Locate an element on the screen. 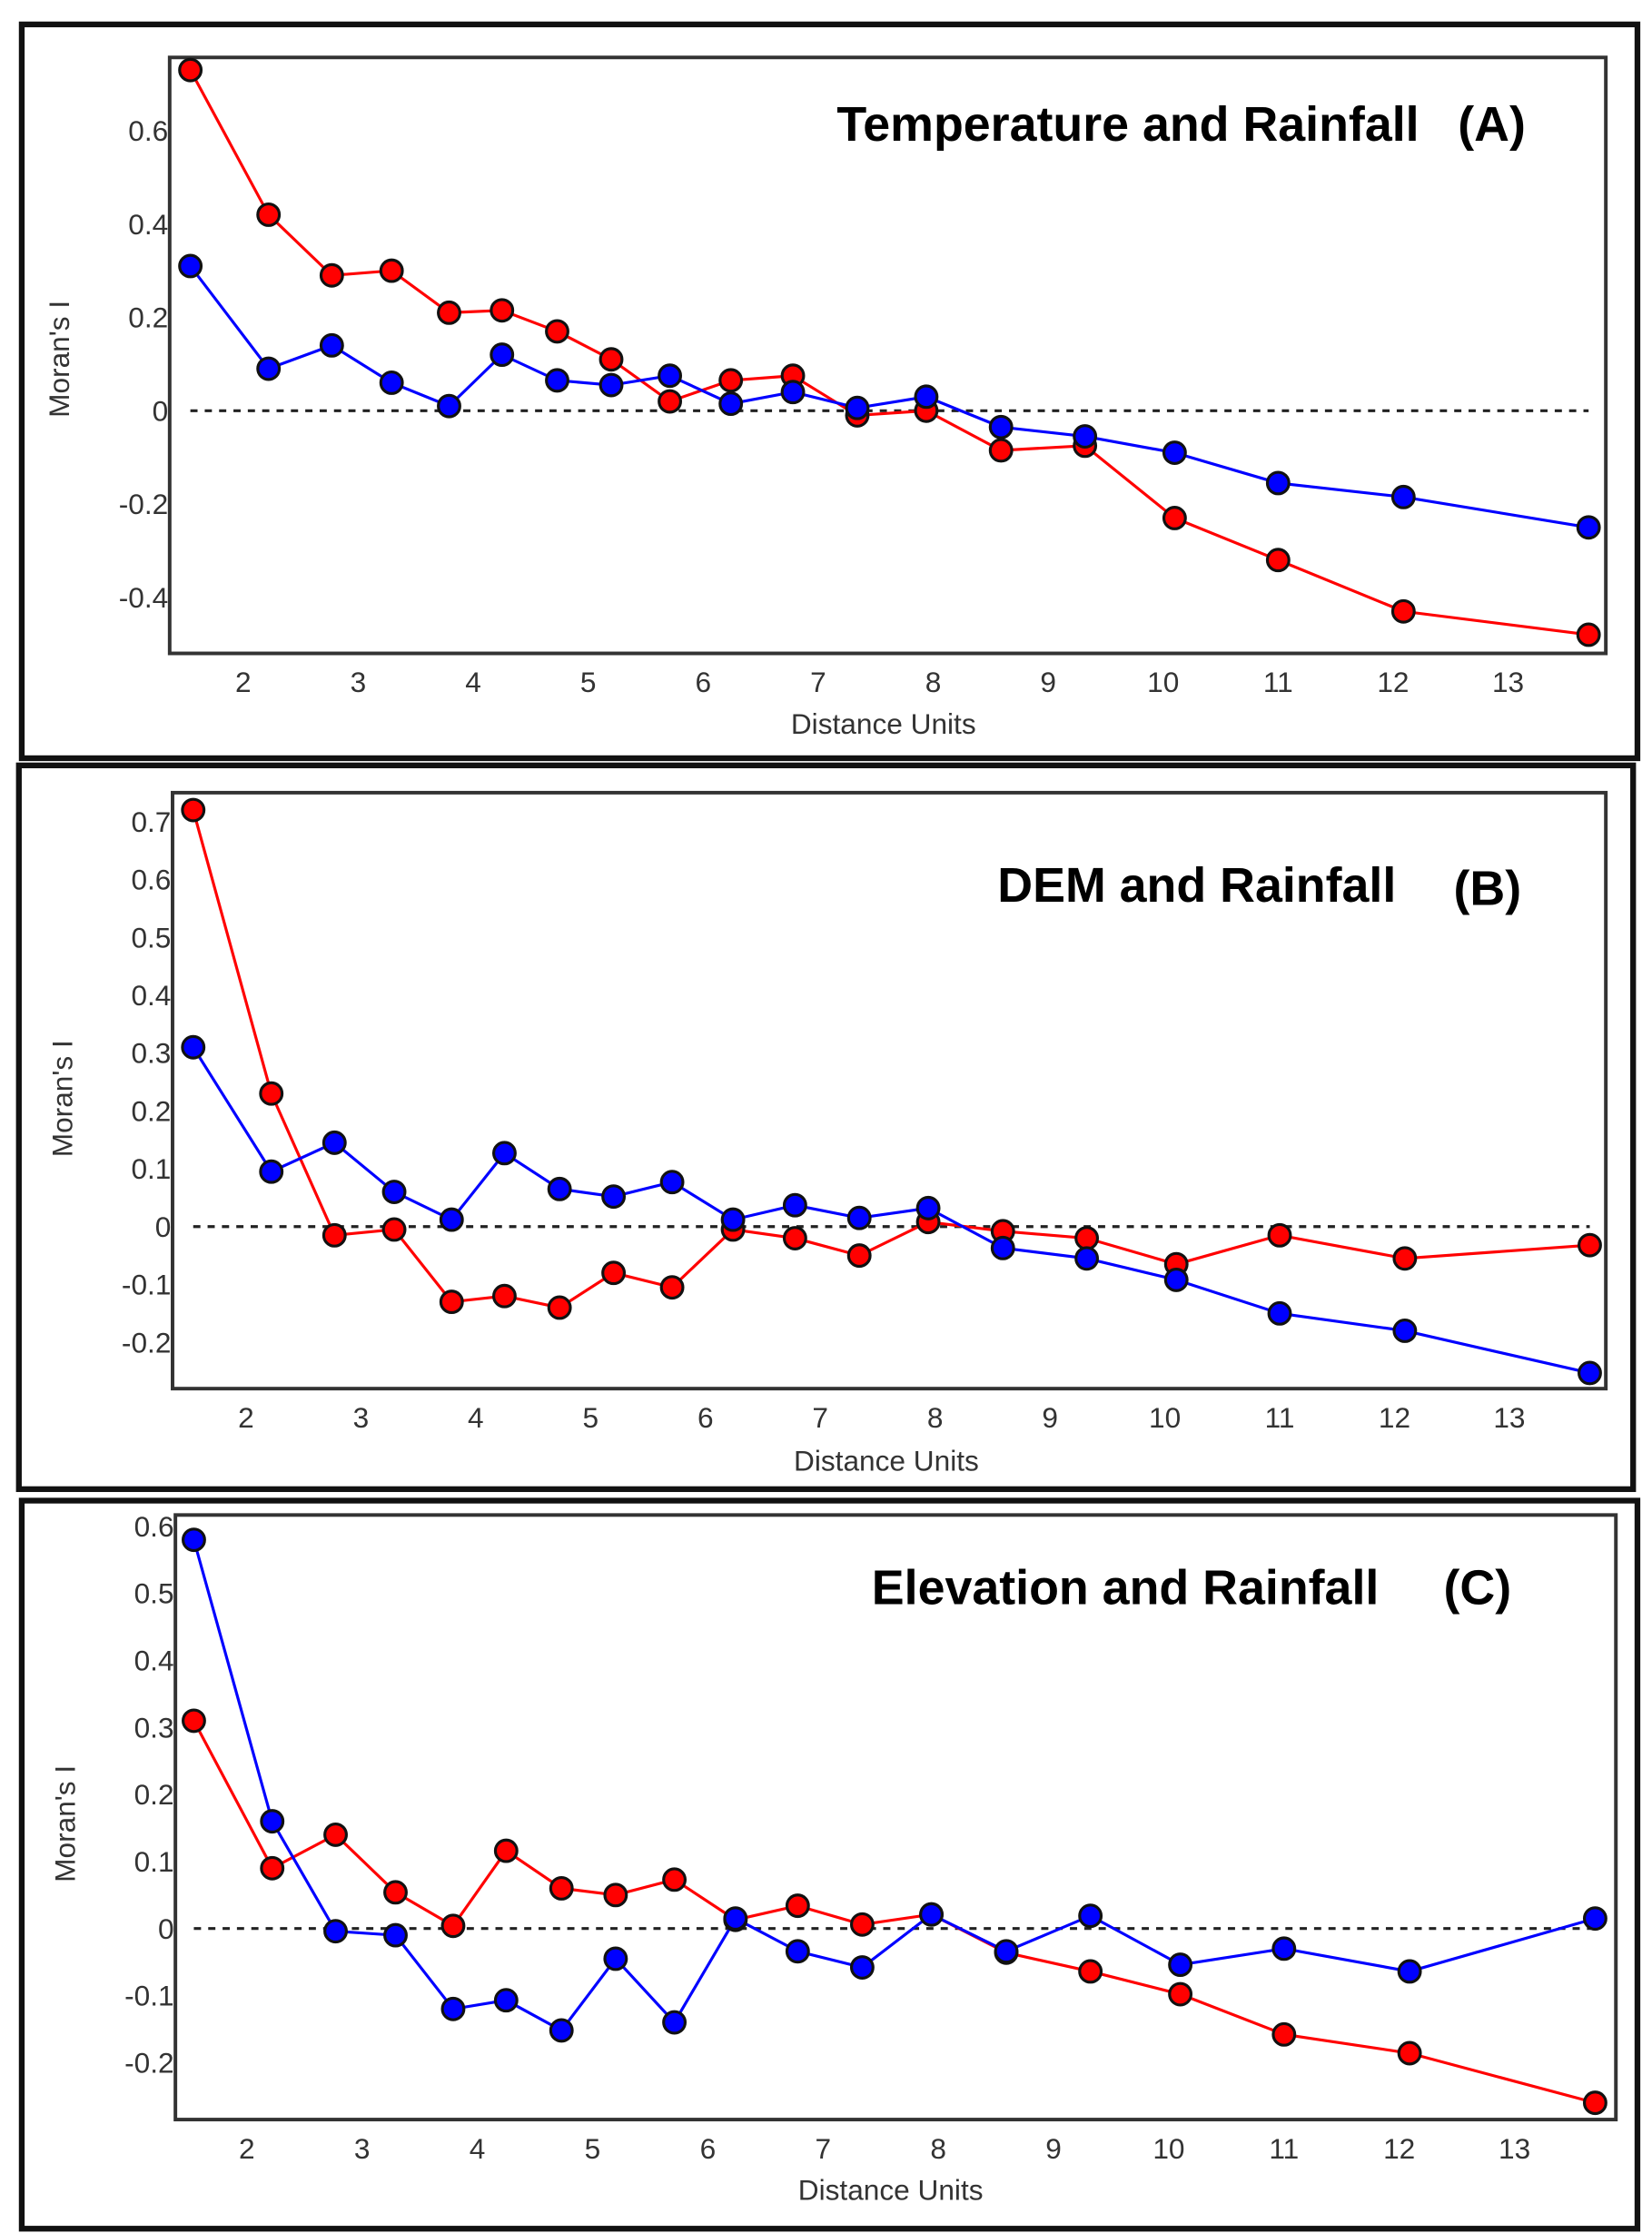 This screenshot has height=2233, width=1652. chart-title: DEM and Rainfall is located at coordinates (1196, 885).